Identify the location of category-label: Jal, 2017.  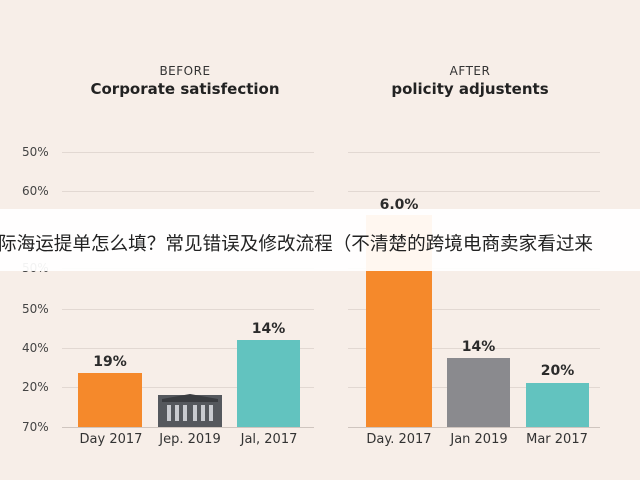
(269, 439).